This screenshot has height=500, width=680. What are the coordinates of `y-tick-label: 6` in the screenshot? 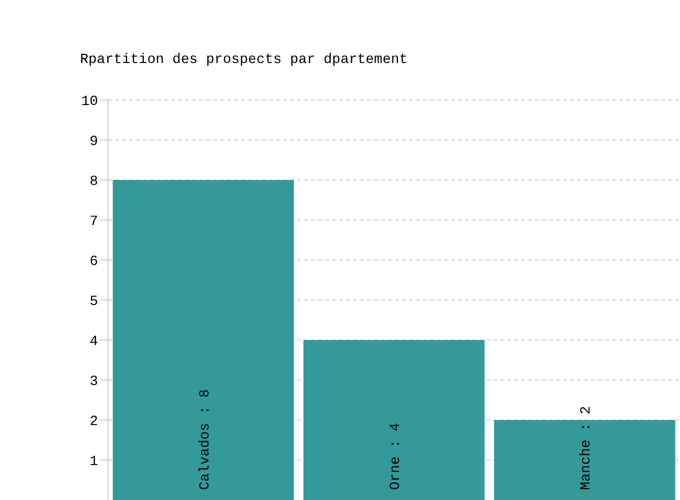 It's located at (94, 262).